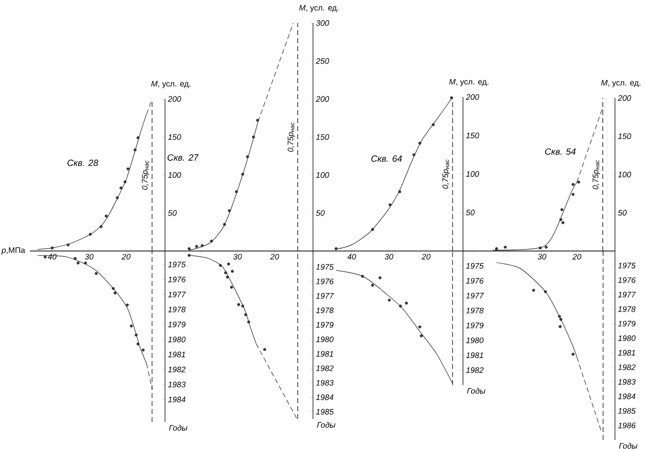 The height and width of the screenshot is (452, 646). Describe the element at coordinates (183, 157) in the screenshot. I see `text: Скв. 27` at that location.